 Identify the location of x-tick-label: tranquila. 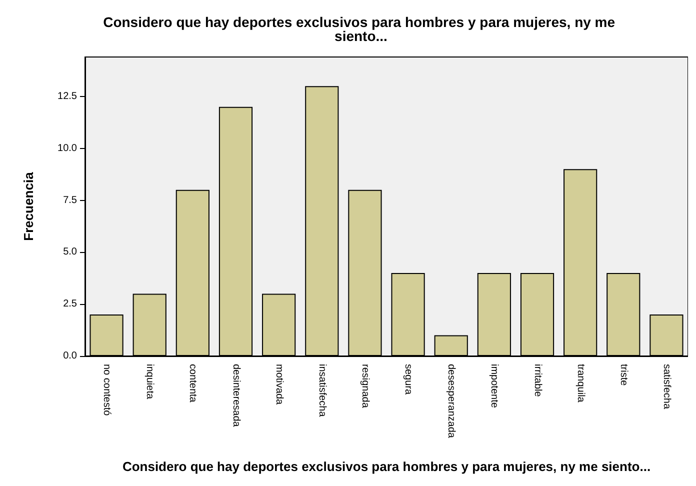
(580, 383).